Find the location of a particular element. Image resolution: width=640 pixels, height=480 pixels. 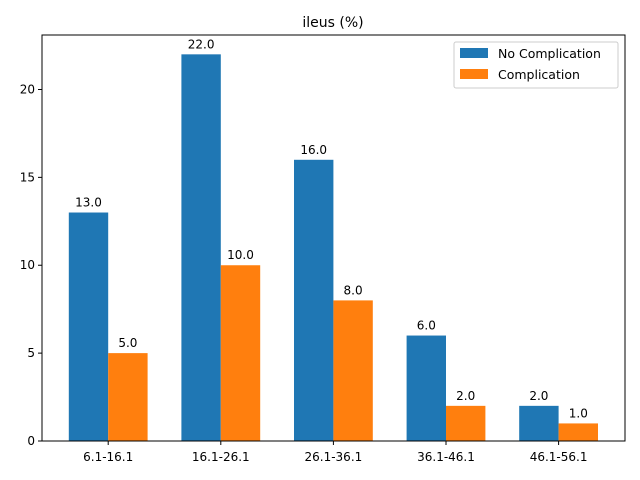

y-tick-label: 10 is located at coordinates (27, 265).